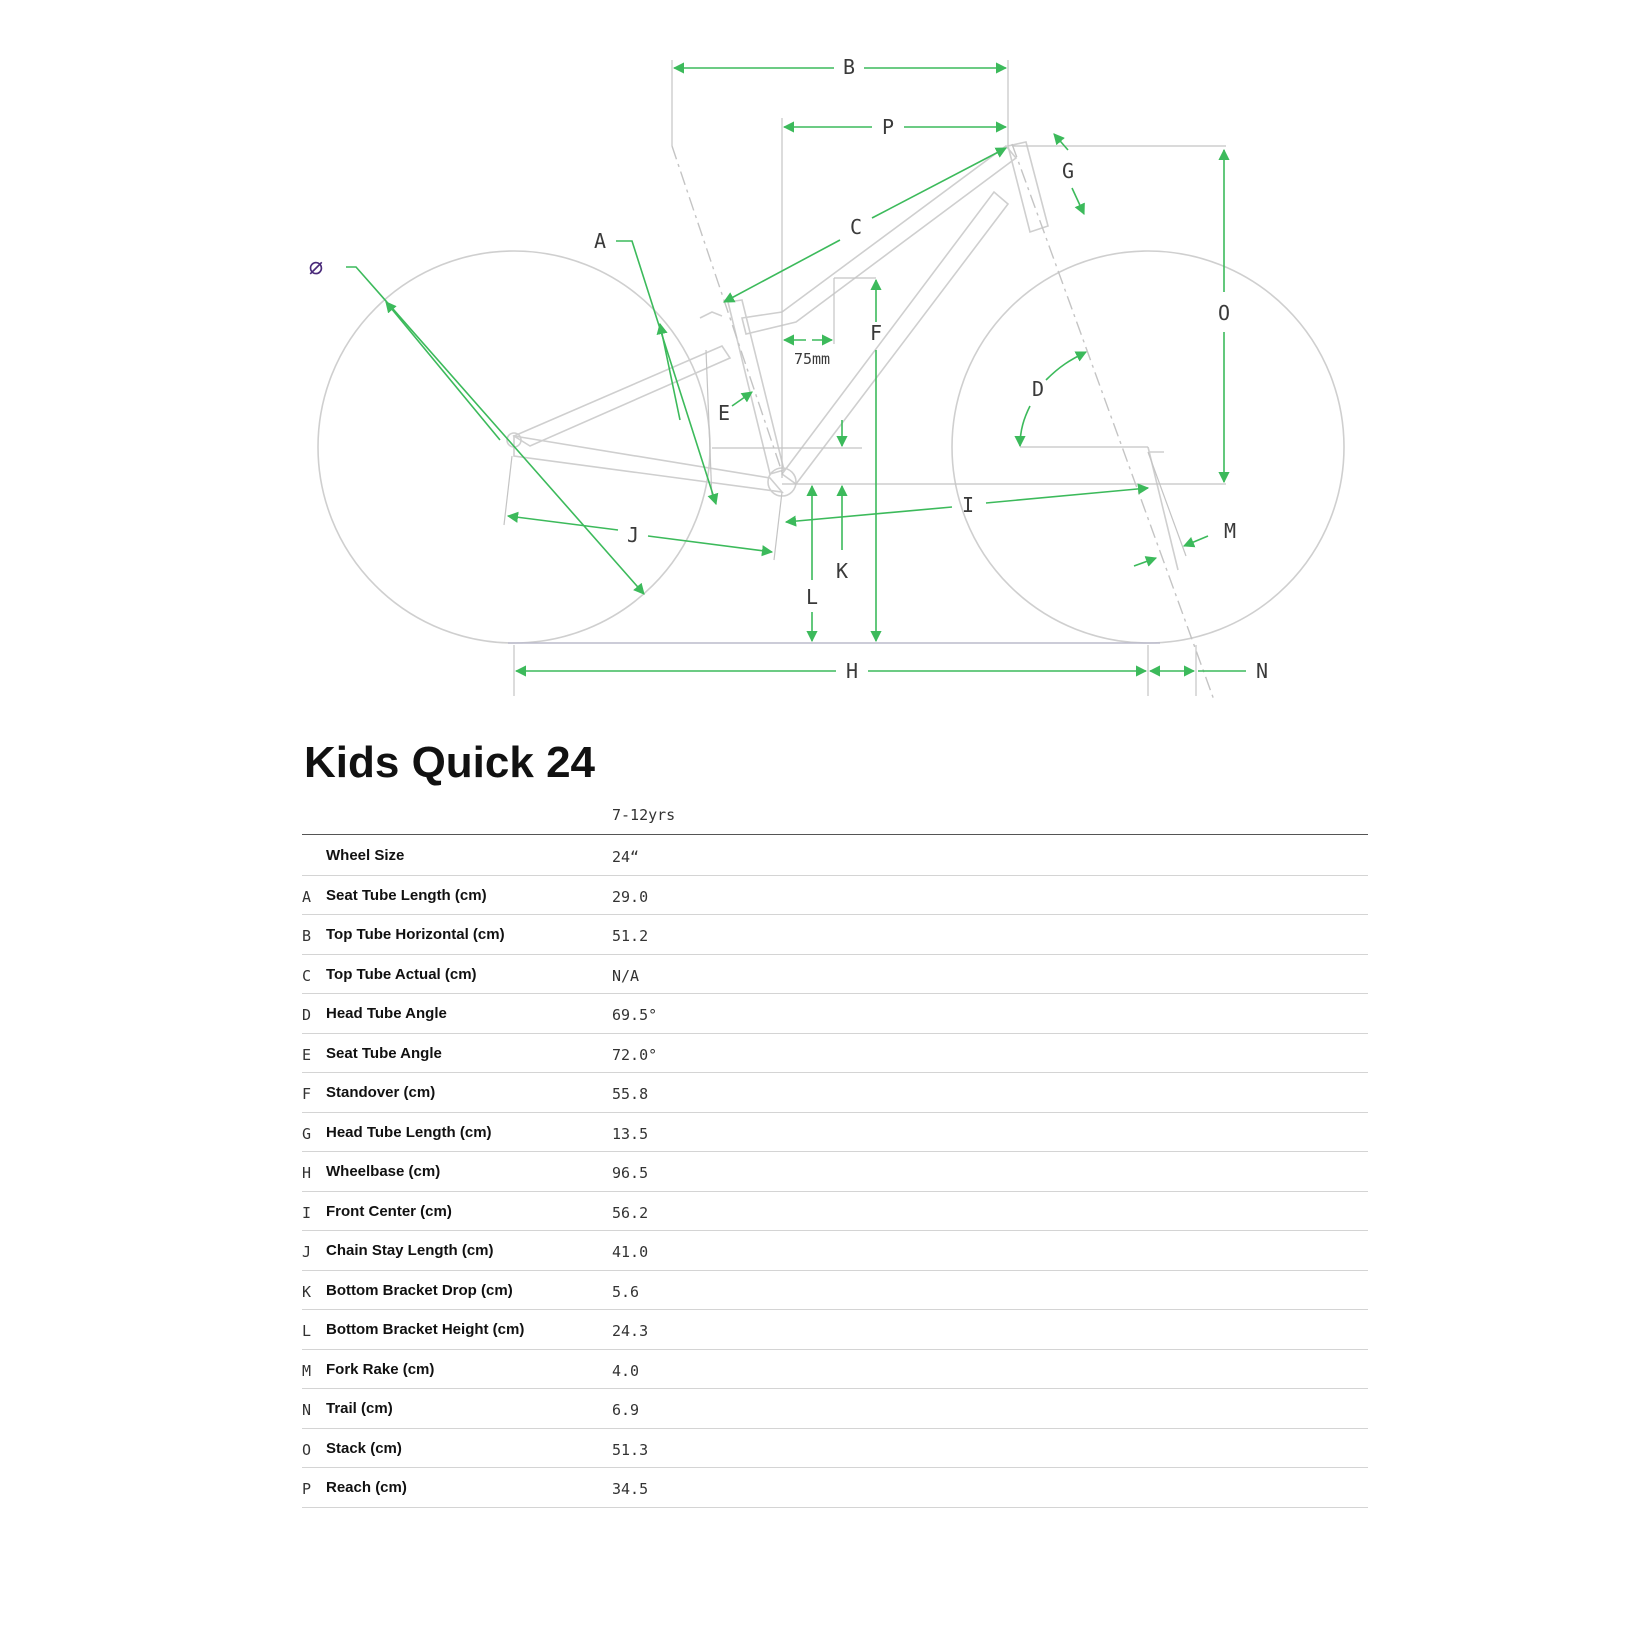  What do you see at coordinates (782, 271) in the screenshot?
I see `dim-c-lower` at bounding box center [782, 271].